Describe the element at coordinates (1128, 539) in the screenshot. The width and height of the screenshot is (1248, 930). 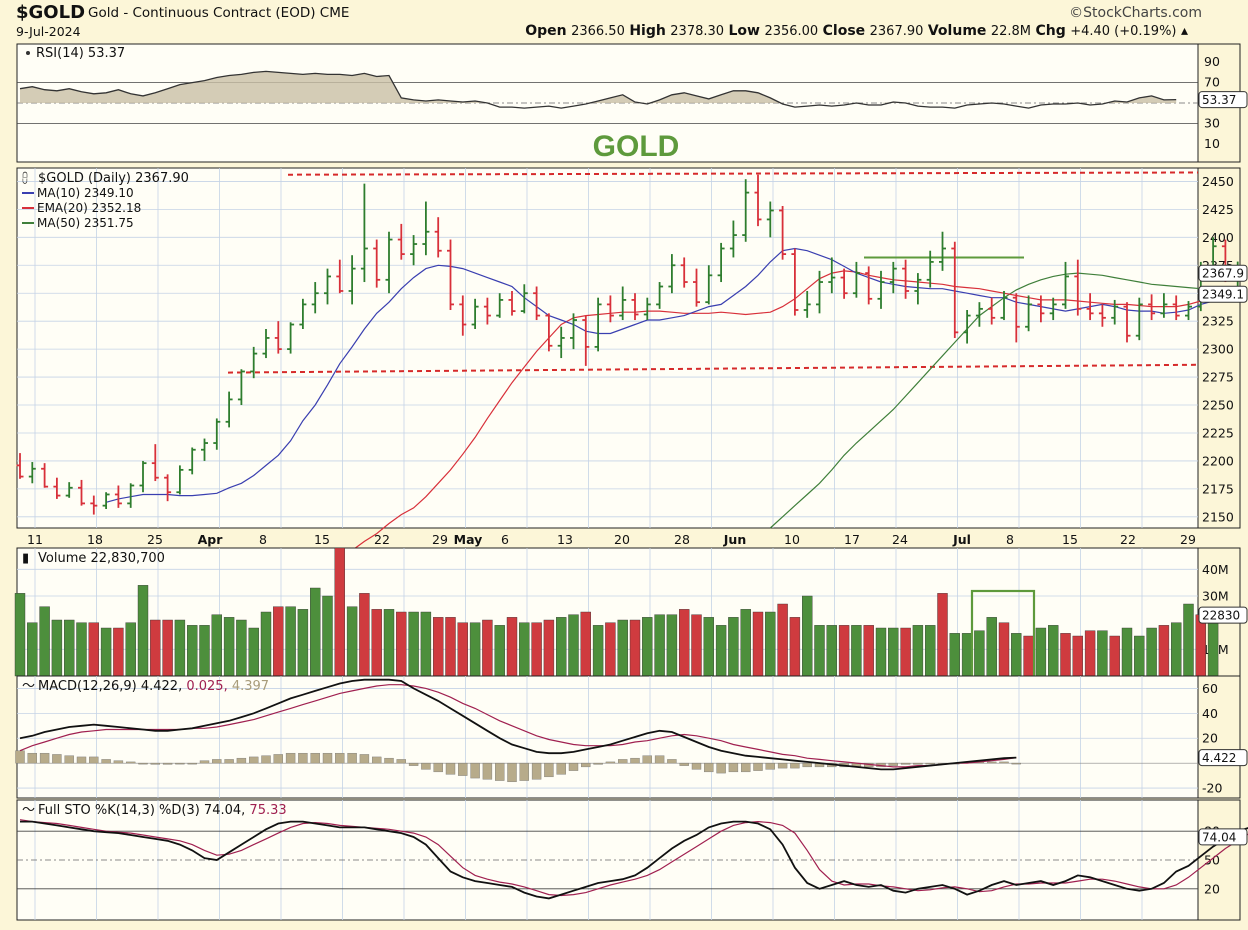
I see `date-axis-label: 22` at that location.